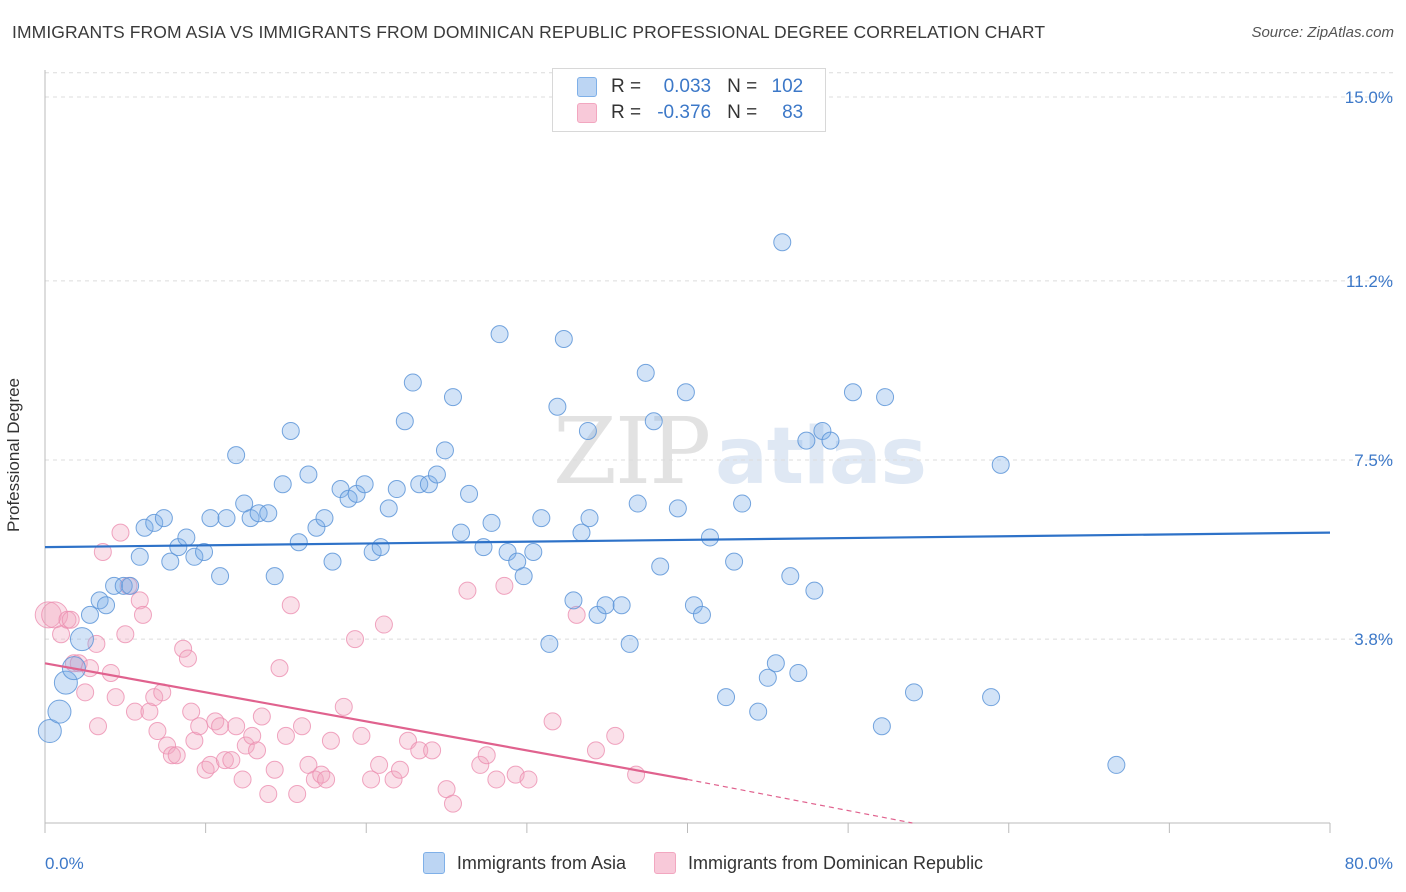 This screenshot has width=1406, height=892. What do you see at coordinates (787, 86) in the screenshot?
I see `legend-n-value: 102` at bounding box center [787, 86].